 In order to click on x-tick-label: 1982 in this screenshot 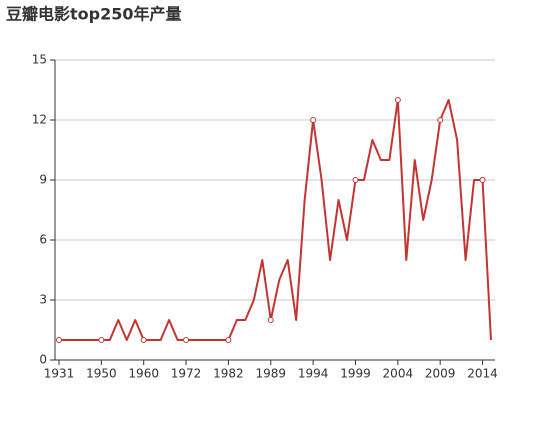, I will do `click(228, 374)`.